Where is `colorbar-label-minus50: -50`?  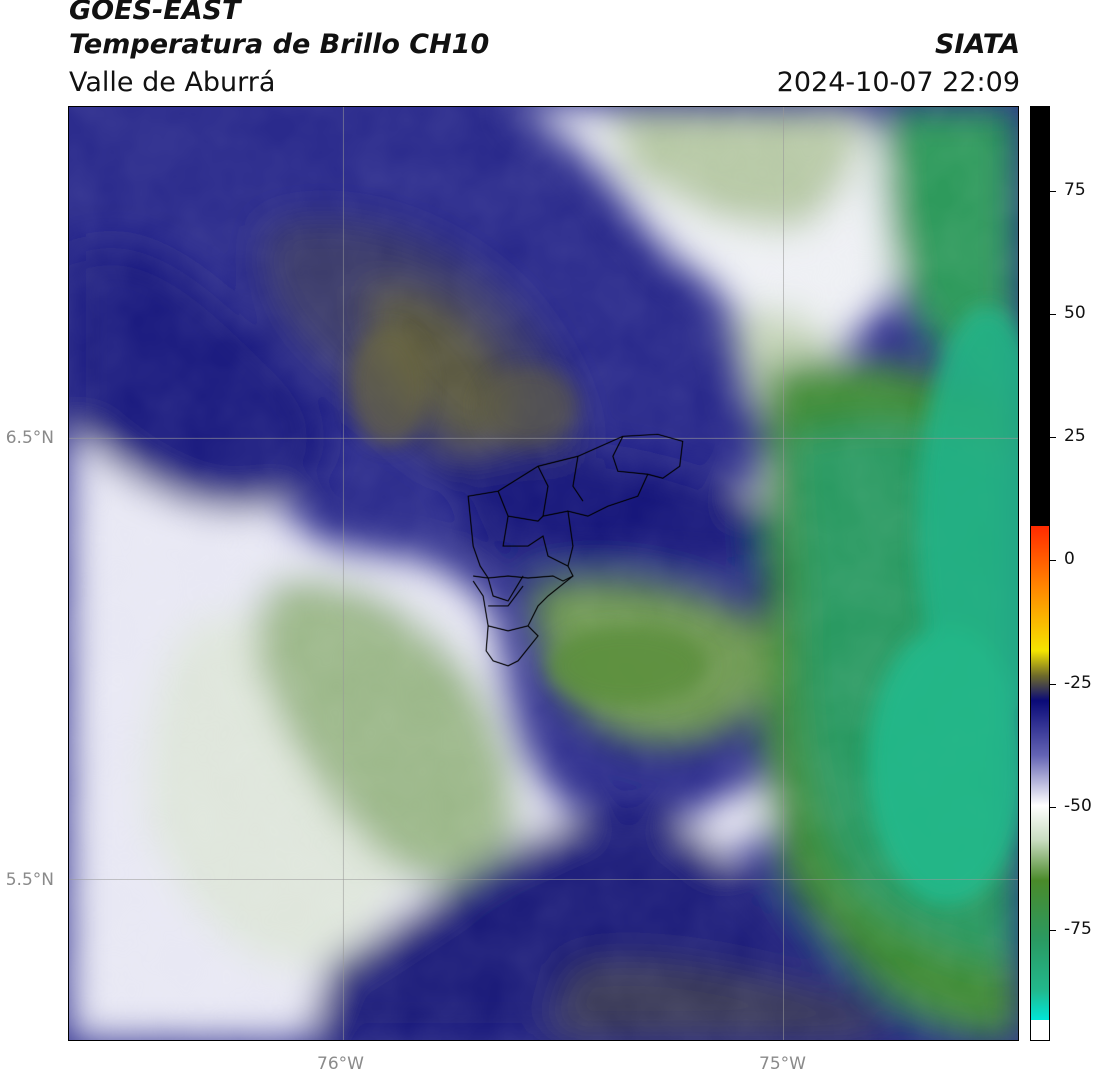 colorbar-label-minus50: -50 is located at coordinates (1078, 806).